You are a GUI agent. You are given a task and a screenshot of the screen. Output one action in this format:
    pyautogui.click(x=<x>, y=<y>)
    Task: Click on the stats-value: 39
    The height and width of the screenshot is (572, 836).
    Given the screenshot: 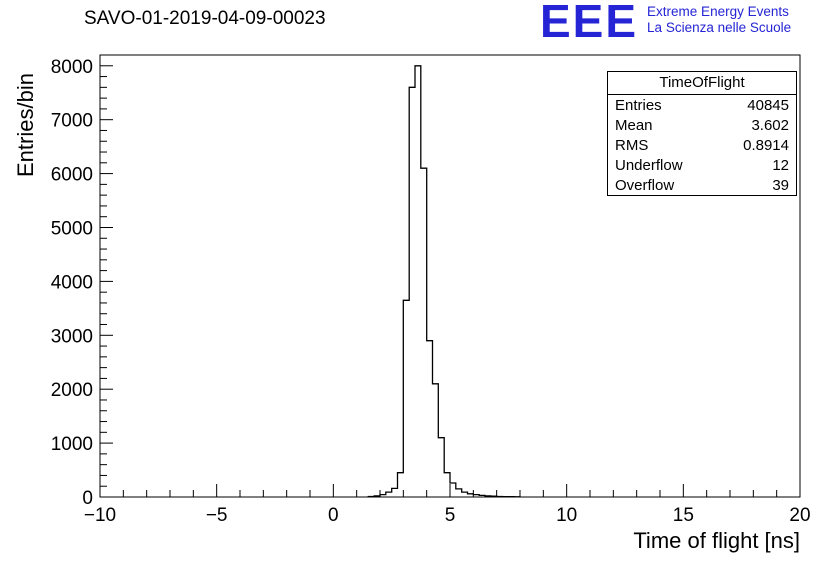 What is the action you would take?
    pyautogui.click(x=780, y=185)
    